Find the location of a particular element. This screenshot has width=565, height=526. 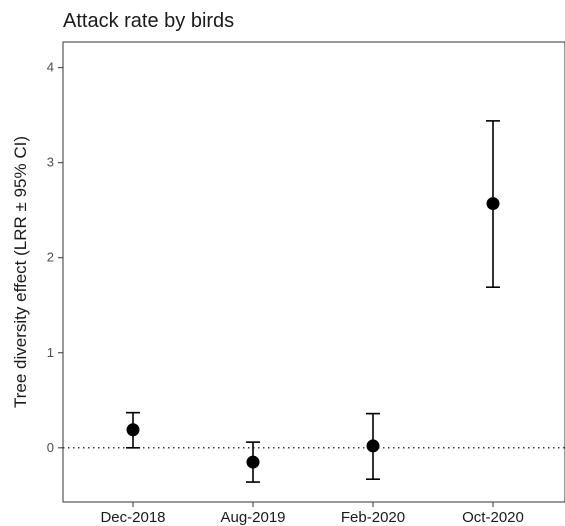

y-tick-label: 3 is located at coordinates (50, 162).